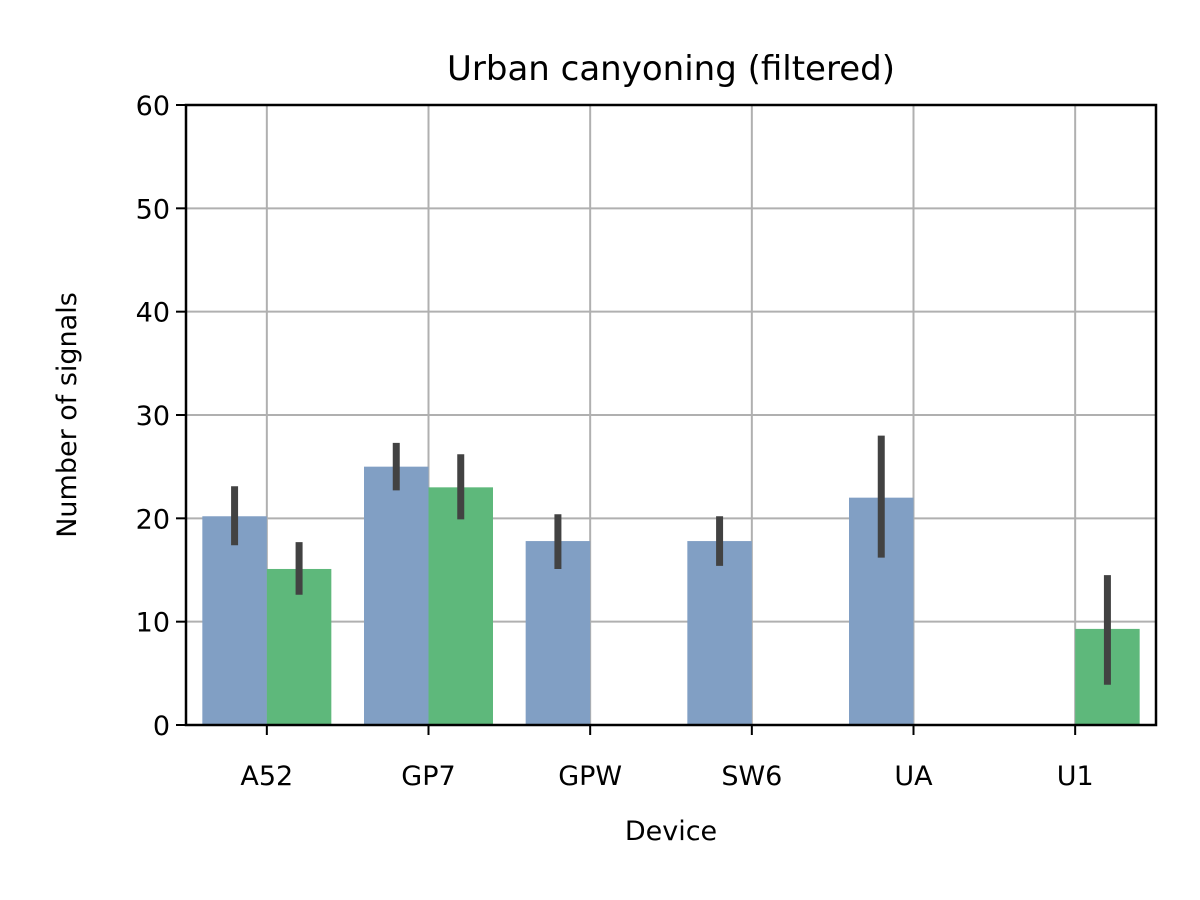 The height and width of the screenshot is (900, 1200). Describe the element at coordinates (153, 416) in the screenshot. I see `y-tick-label: 30` at that location.